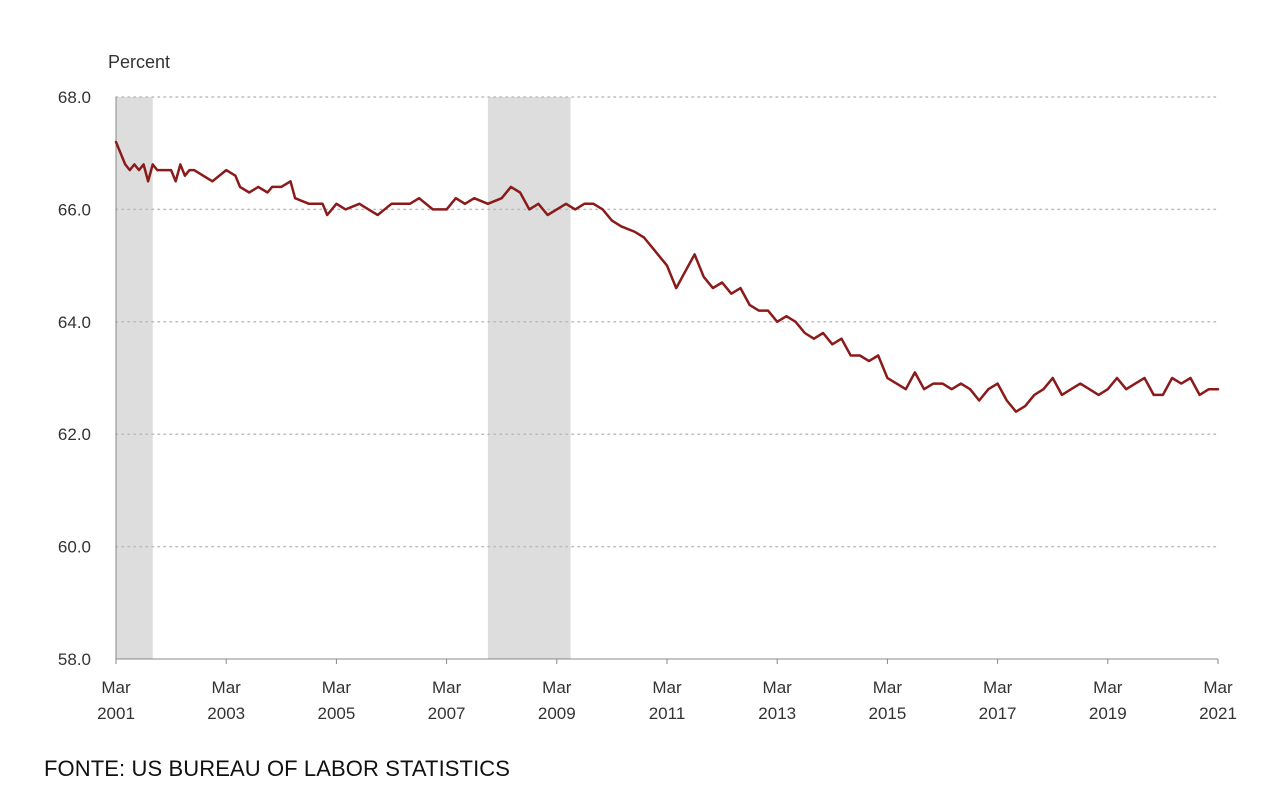 The width and height of the screenshot is (1272, 802). Describe the element at coordinates (139, 62) in the screenshot. I see `y-axis-label: Percent` at that location.